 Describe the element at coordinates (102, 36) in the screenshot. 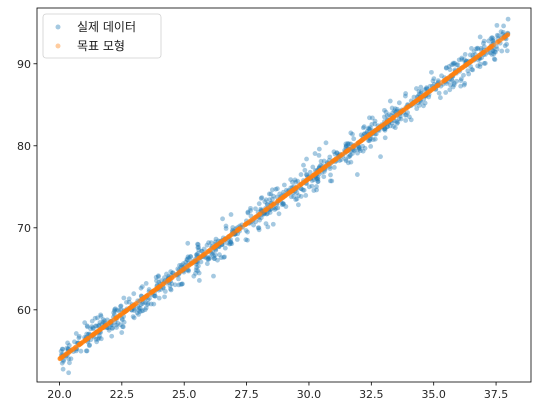

I see `legend: 실제 데이터 목표 모형` at that location.